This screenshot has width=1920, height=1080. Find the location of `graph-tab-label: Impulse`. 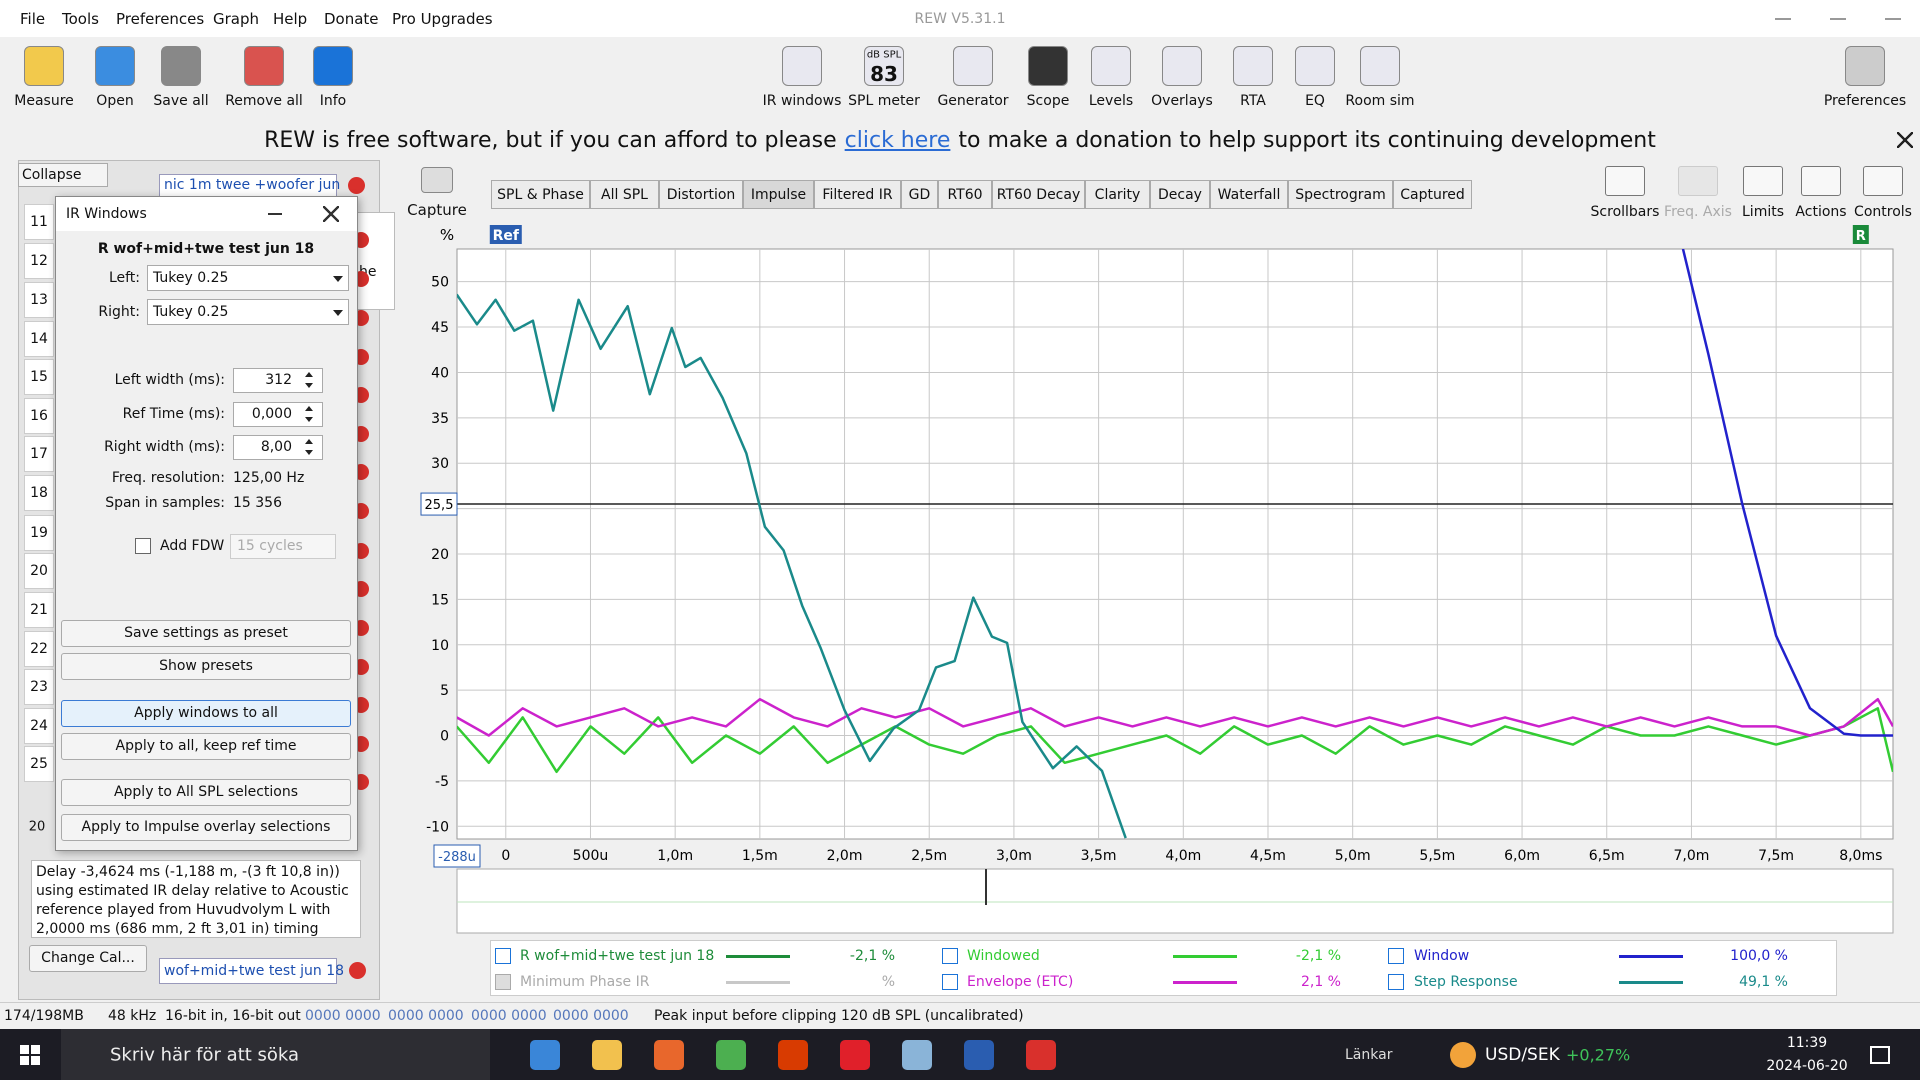

graph-tab-label: Impulse is located at coordinates (778, 195).